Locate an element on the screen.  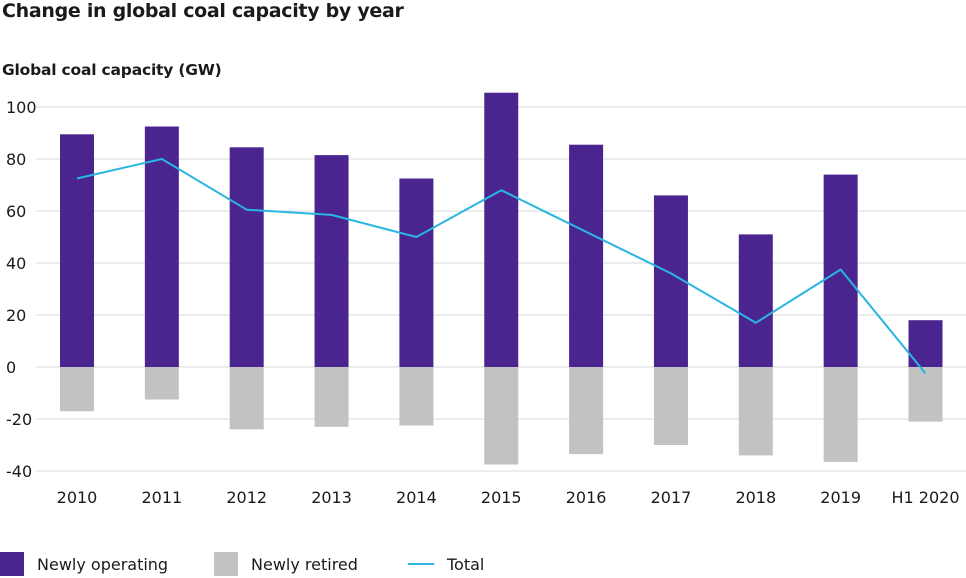
legend-label: Newly operating is located at coordinates (103, 564).